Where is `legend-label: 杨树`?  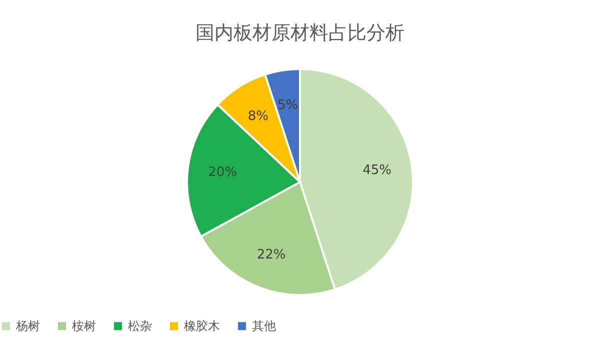 legend-label: 杨树 is located at coordinates (27, 326).